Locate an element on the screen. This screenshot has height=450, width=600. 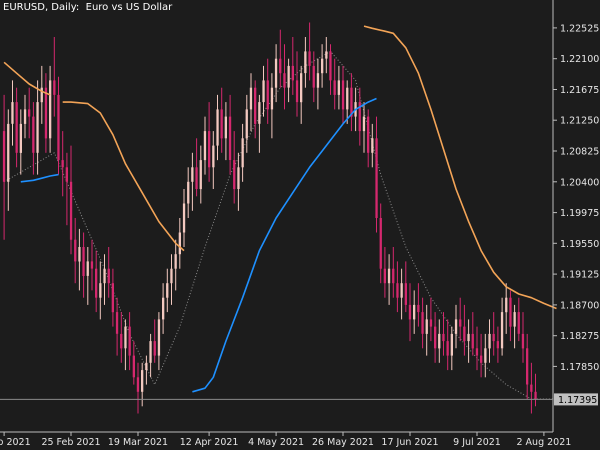
chart-header: EURUSD, Daily: Euro vs US Dollar is located at coordinates (87, 7).